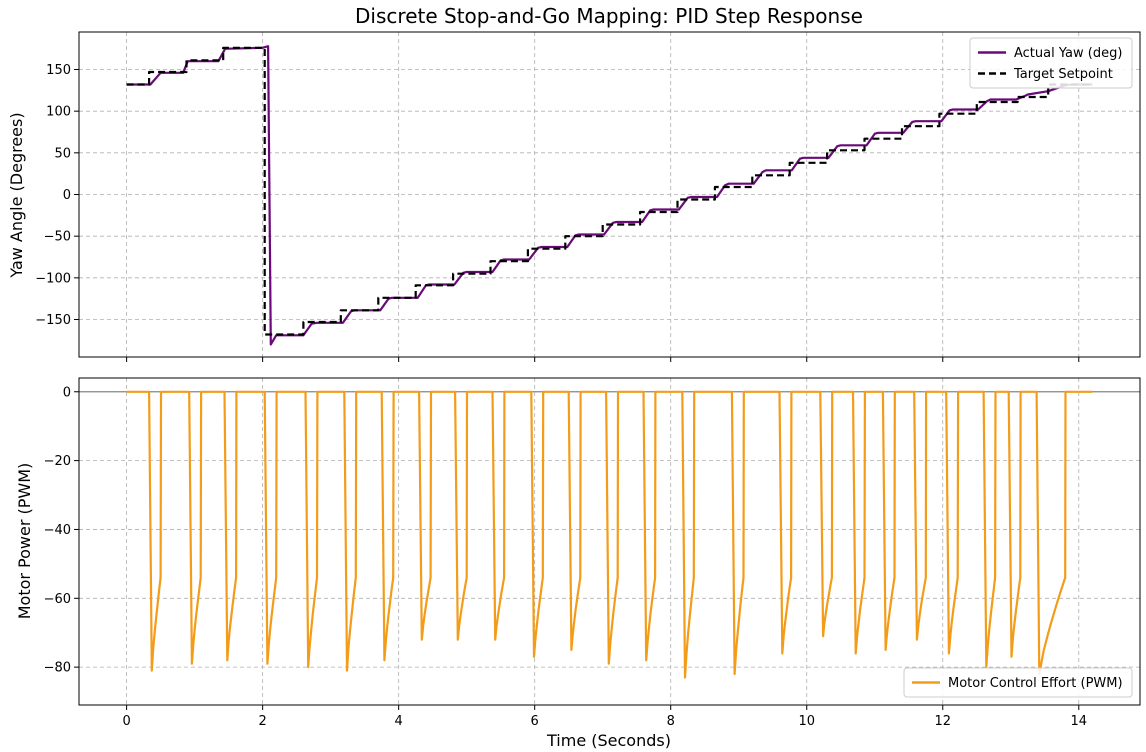 This screenshot has height=752, width=1146. What do you see at coordinates (671, 721) in the screenshot?
I see `x-tick-label: 8` at bounding box center [671, 721].